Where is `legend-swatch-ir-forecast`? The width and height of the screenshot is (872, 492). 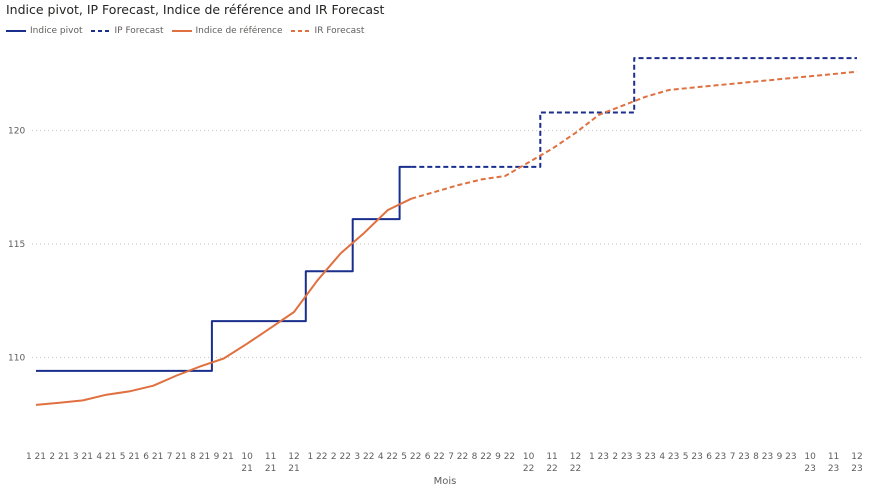
legend-swatch-ir-forecast is located at coordinates (300, 31).